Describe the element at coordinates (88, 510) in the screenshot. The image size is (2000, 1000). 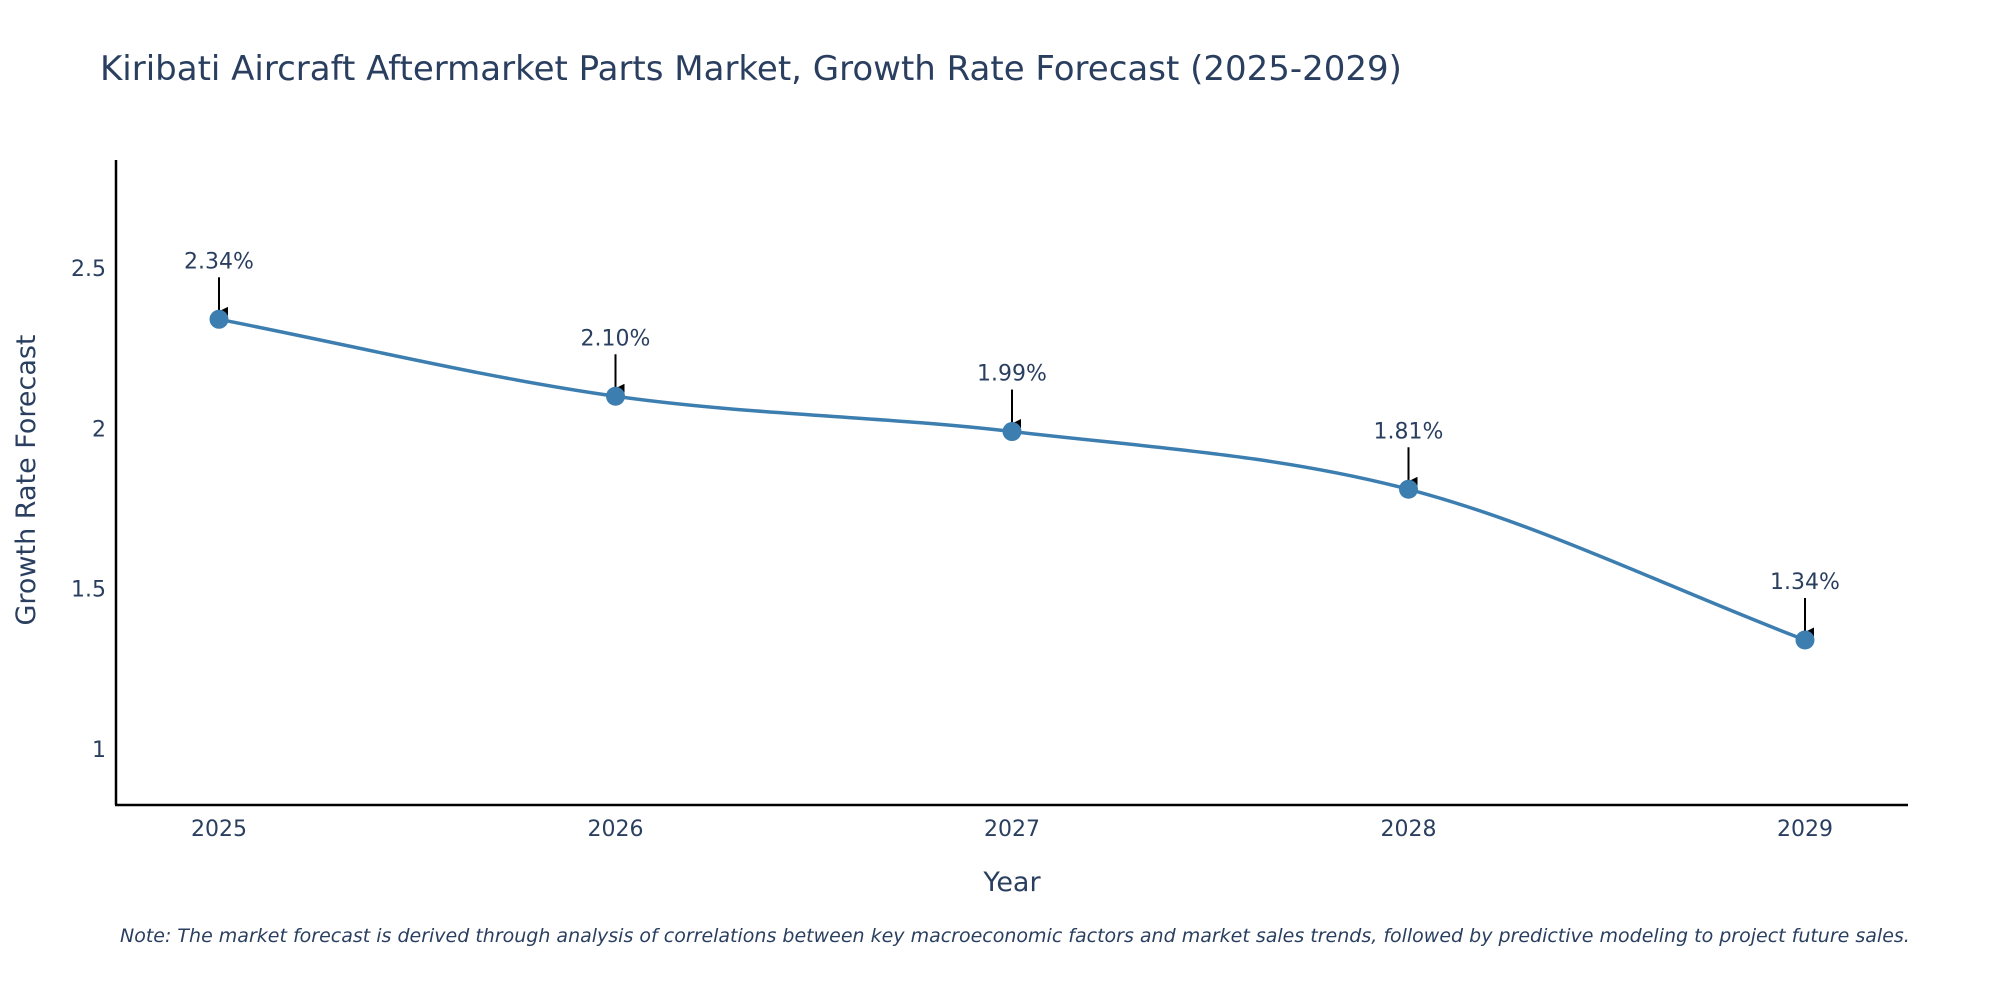
I see `y-axis-ticks: 1 1.5 2 2.5` at that location.